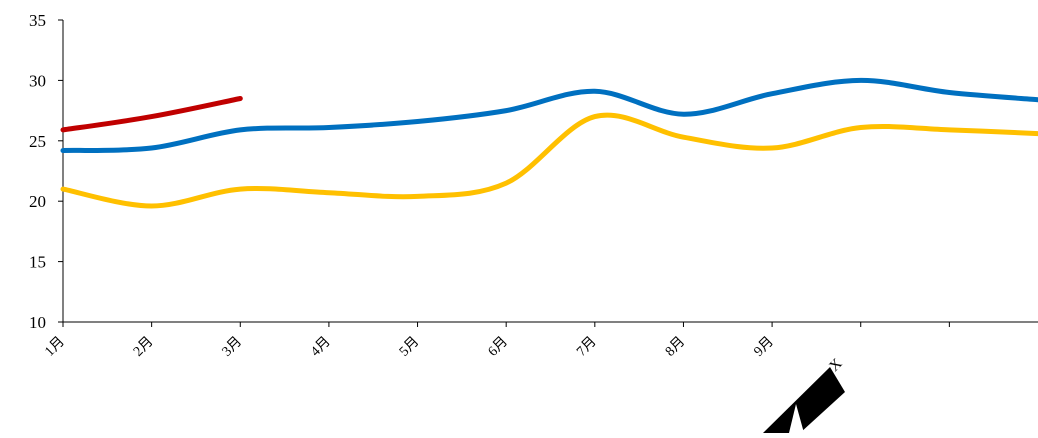 The height and width of the screenshot is (438, 1038). What do you see at coordinates (321, 347) in the screenshot?
I see `x-tick-label: 4月` at bounding box center [321, 347].